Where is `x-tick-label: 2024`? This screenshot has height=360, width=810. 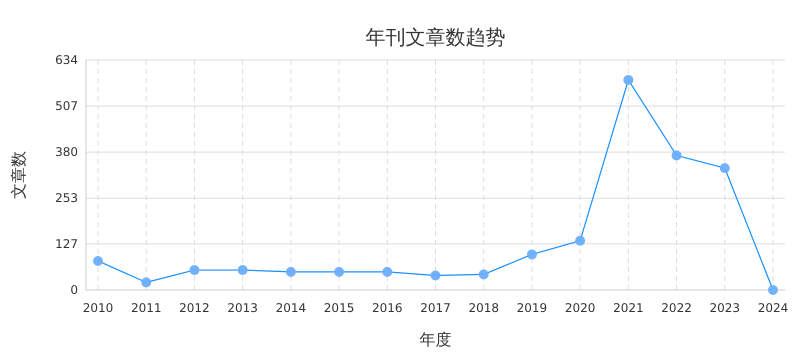 x-tick-label: 2024 is located at coordinates (773, 308).